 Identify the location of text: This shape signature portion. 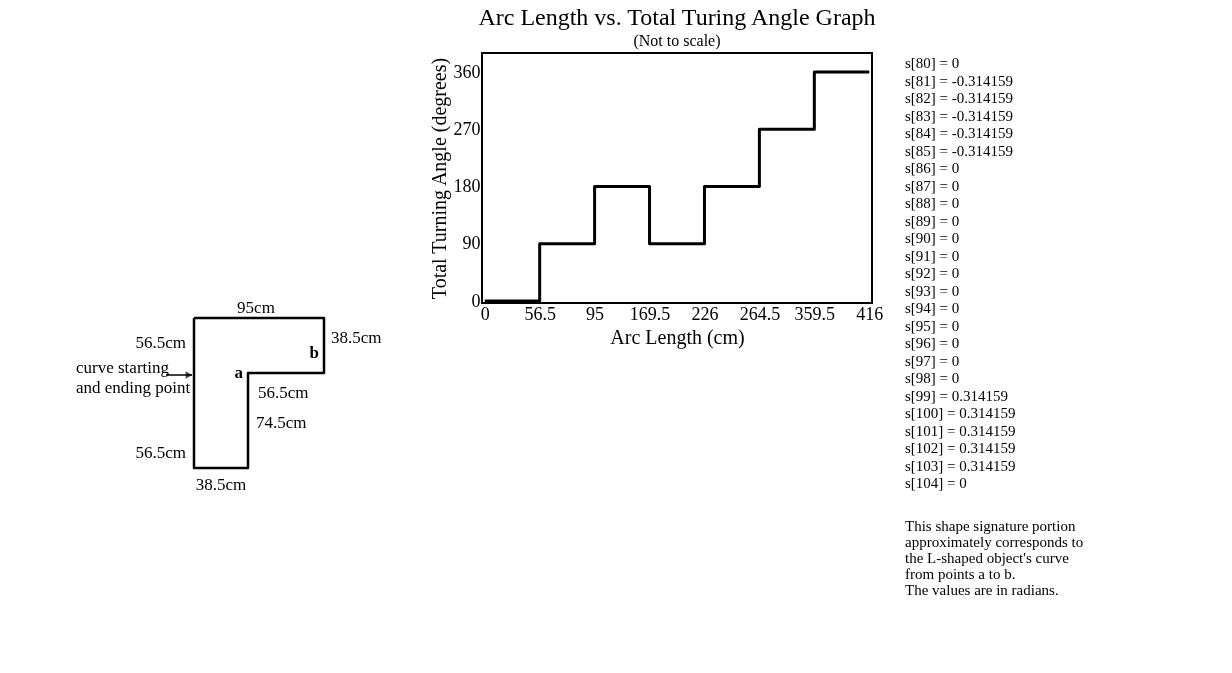
(990, 525).